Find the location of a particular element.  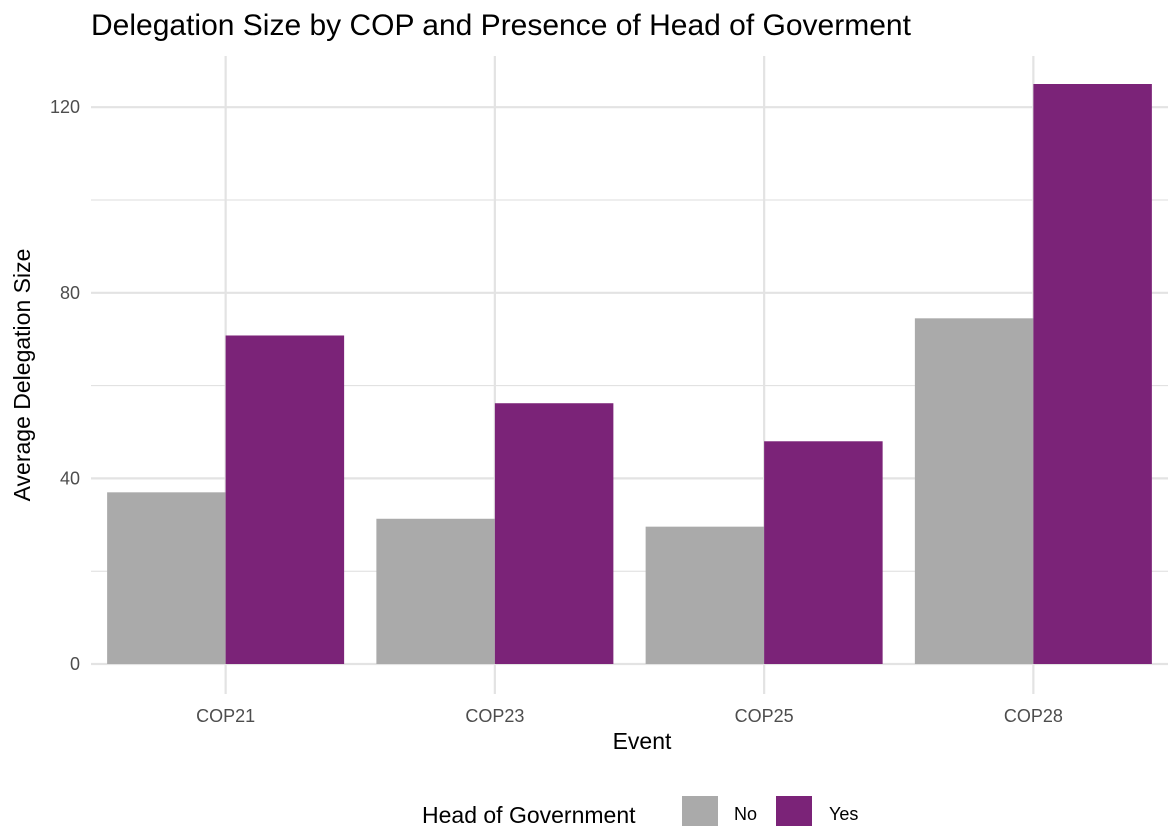

legend-label-yes: Yes is located at coordinates (843, 814).